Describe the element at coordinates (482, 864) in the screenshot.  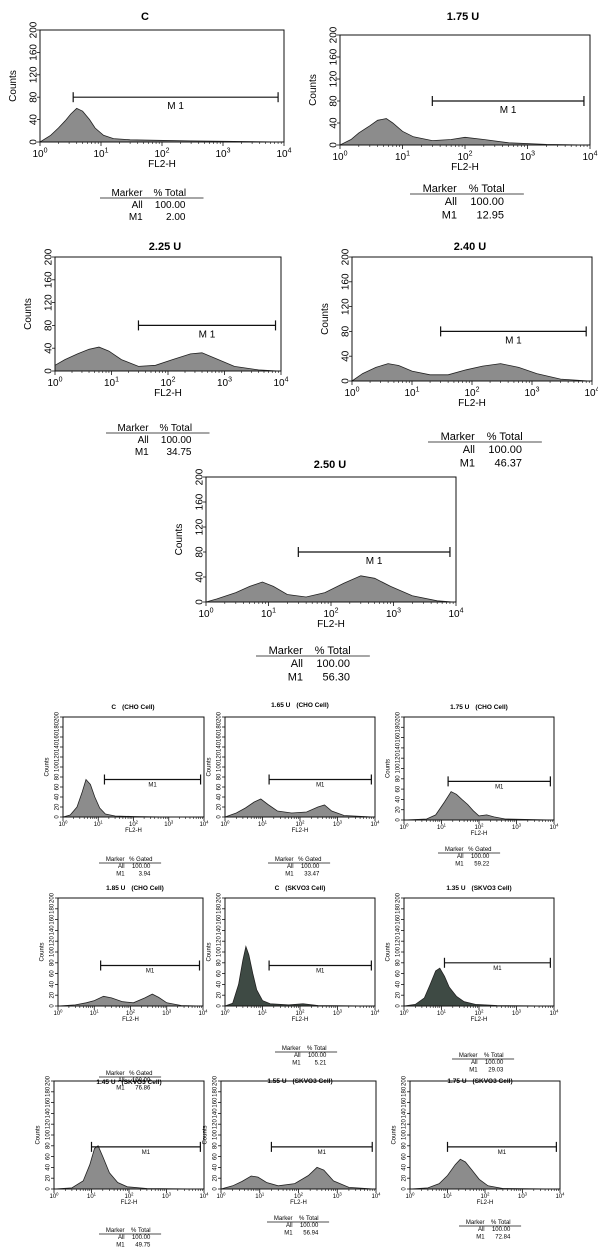
I see `stats-row-value: 59.22` at that location.